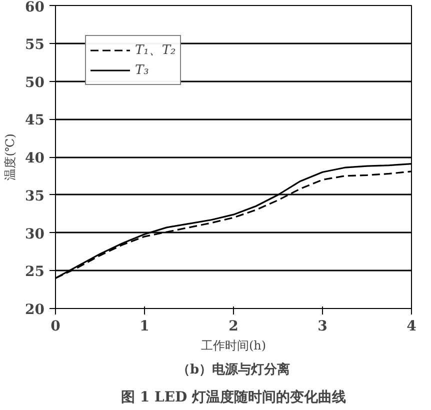 This screenshot has width=431, height=410. I want to click on x-tick-label: 2, so click(233, 326).